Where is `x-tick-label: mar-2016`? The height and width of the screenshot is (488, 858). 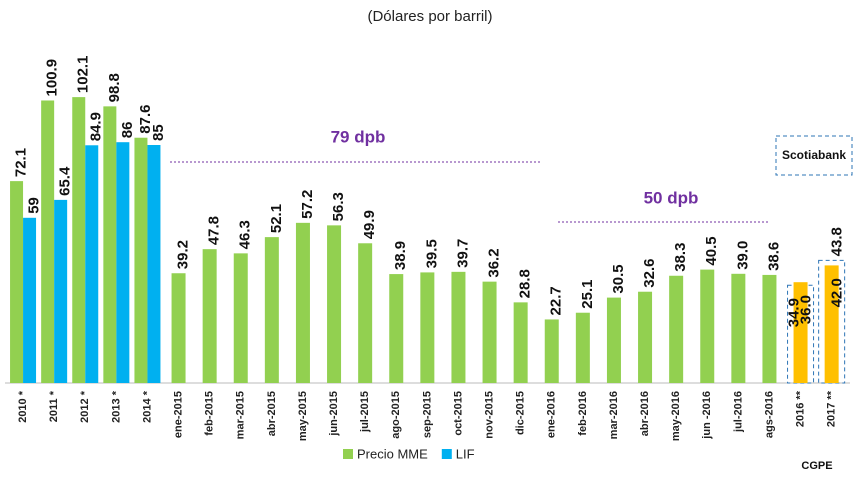 x-tick-label: mar-2016 is located at coordinates (614, 415).